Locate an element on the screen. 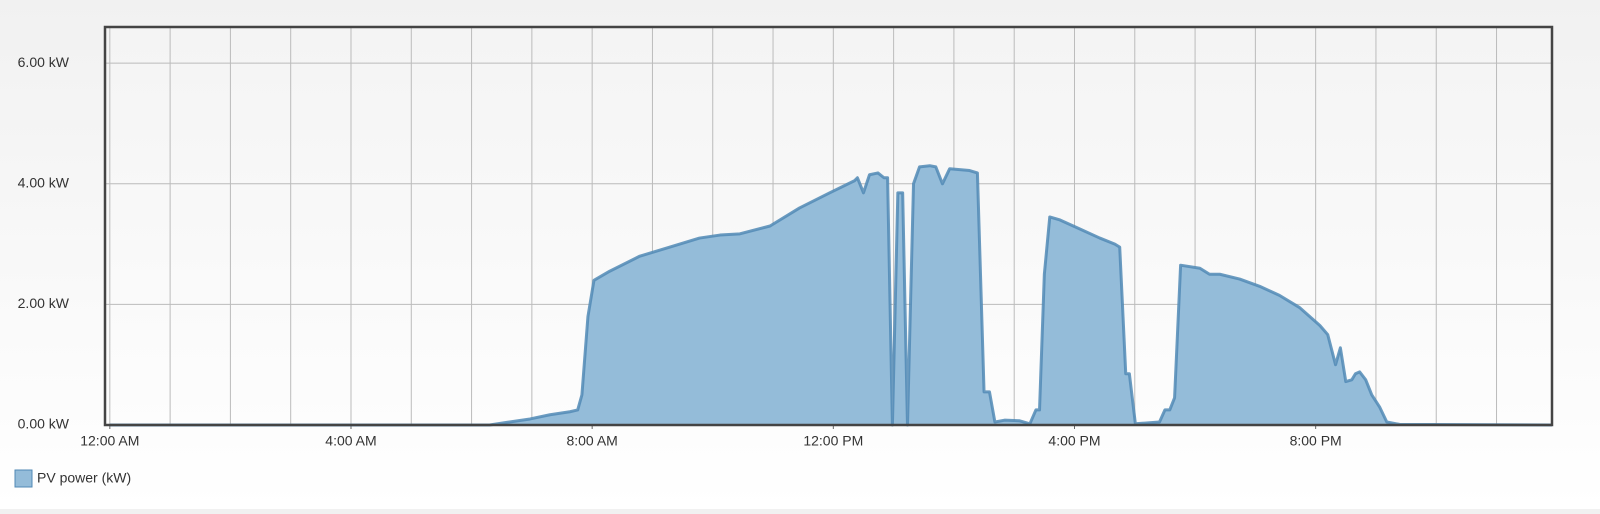 This screenshot has width=1600, height=514. y-tick-label: 4.00 kW is located at coordinates (44, 182).